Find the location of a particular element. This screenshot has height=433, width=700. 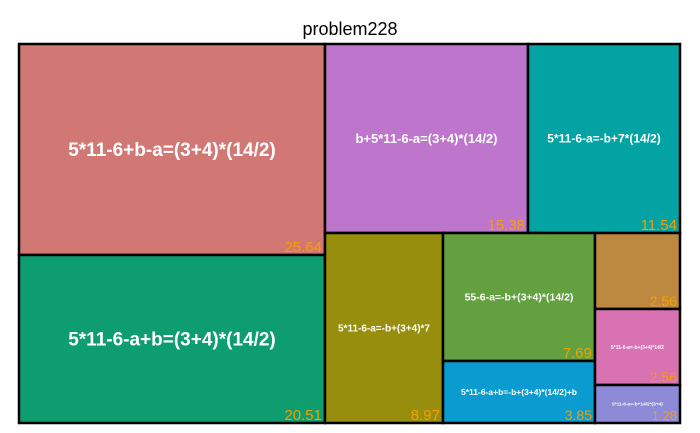

tile-label: 5*11-6+b-a=(3+4)*(14/2) is located at coordinates (172, 150).